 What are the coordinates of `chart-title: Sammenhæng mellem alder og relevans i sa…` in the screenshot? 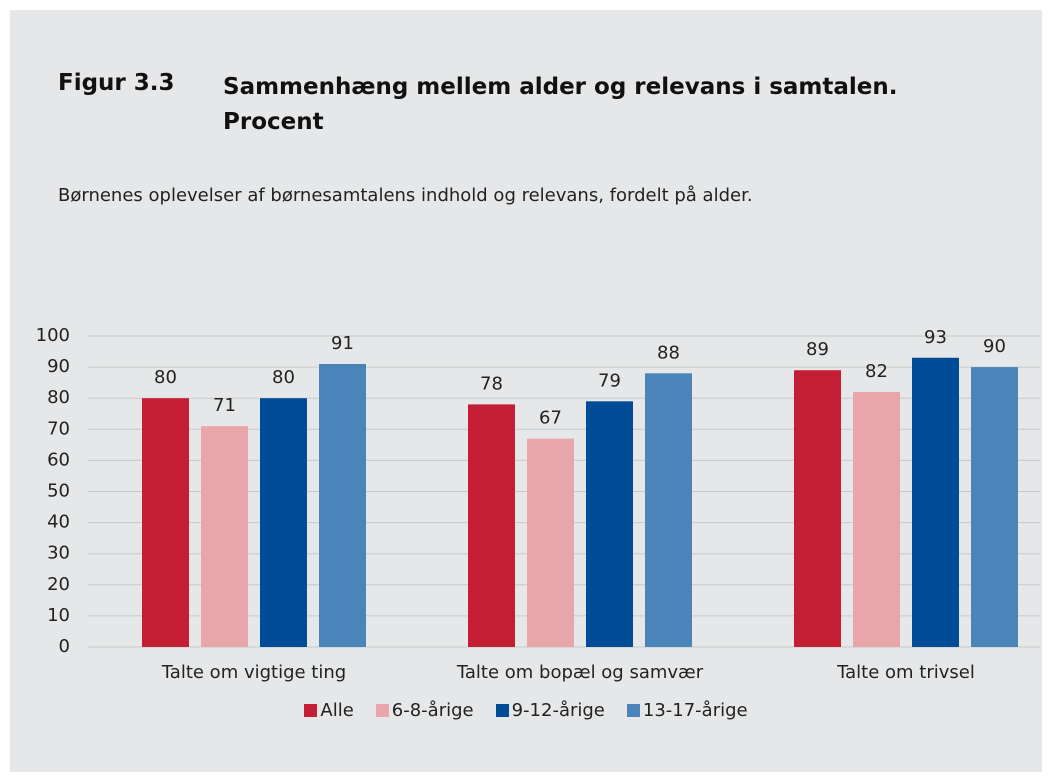 It's located at (560, 104).